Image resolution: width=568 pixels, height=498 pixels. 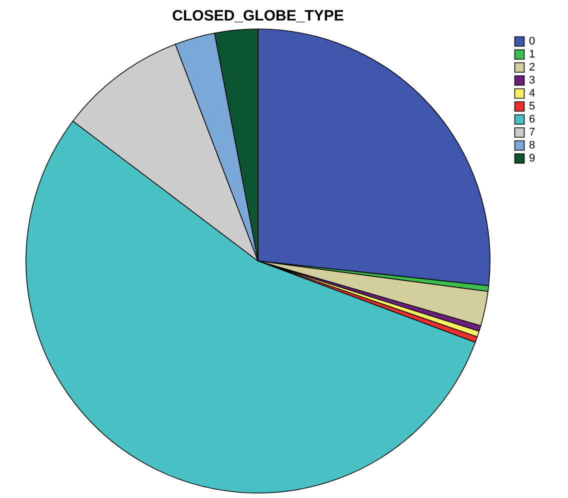 What do you see at coordinates (532, 94) in the screenshot?
I see `legend-label: 4` at bounding box center [532, 94].